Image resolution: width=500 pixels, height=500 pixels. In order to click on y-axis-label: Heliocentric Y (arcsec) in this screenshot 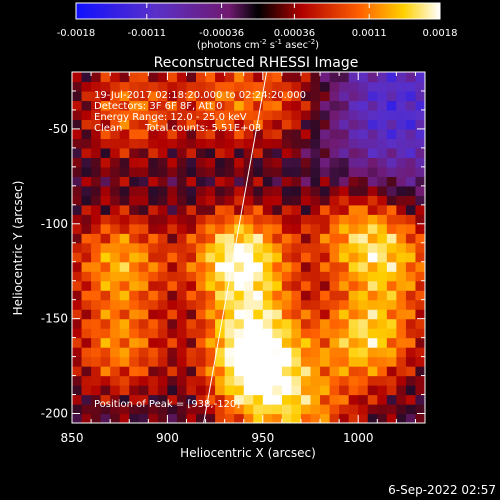, I will do `click(18, 248)`.